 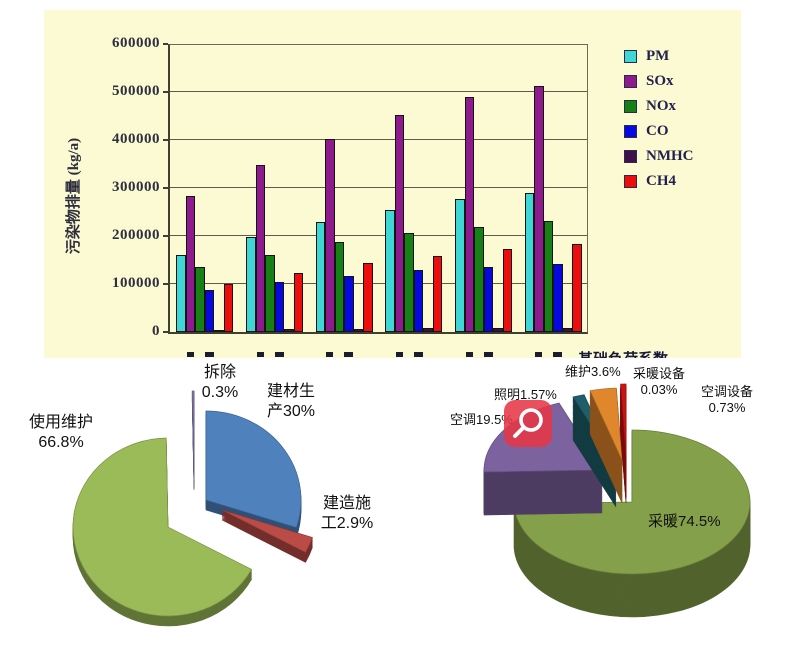 I want to click on legend-item-SOx: SOx, so click(x=659, y=81).